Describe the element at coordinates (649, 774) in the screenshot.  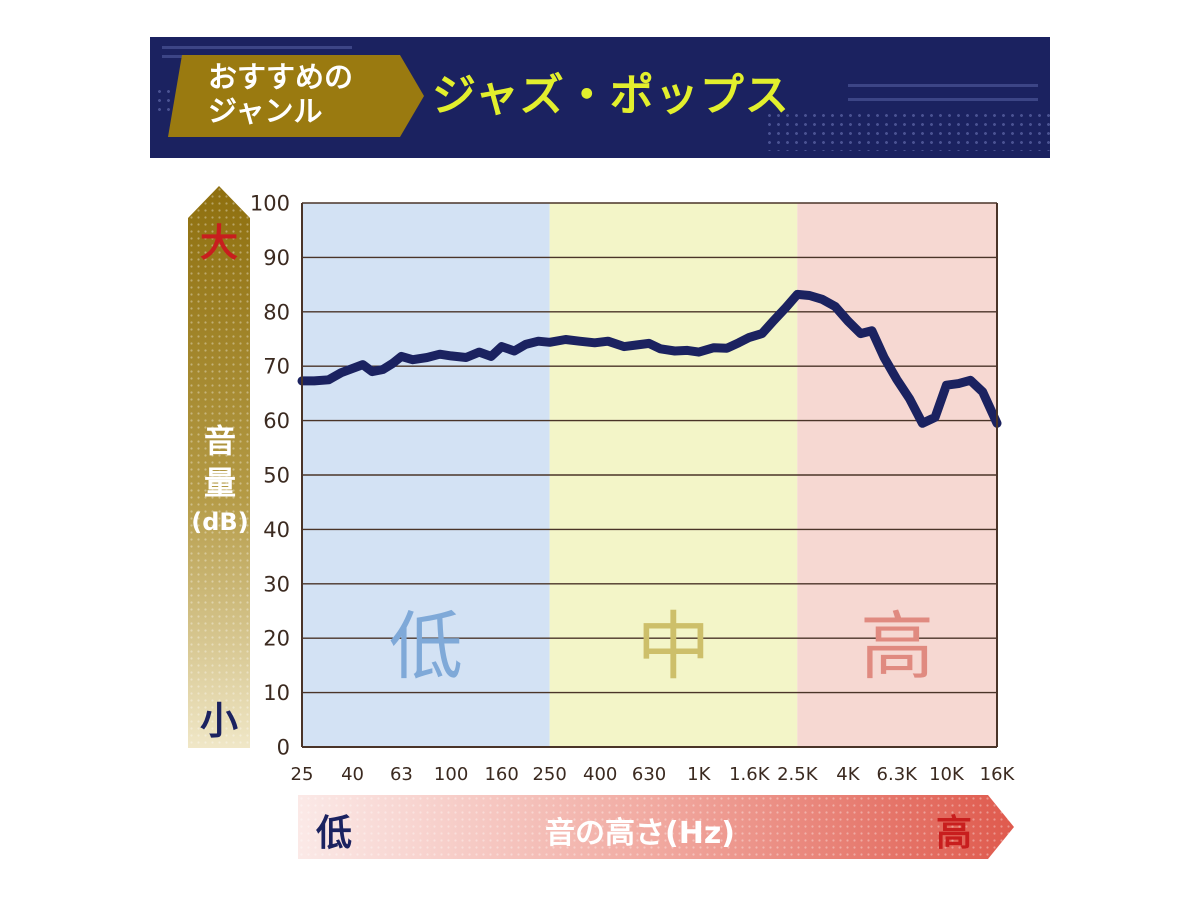
I see `x-tick-630: 630` at that location.